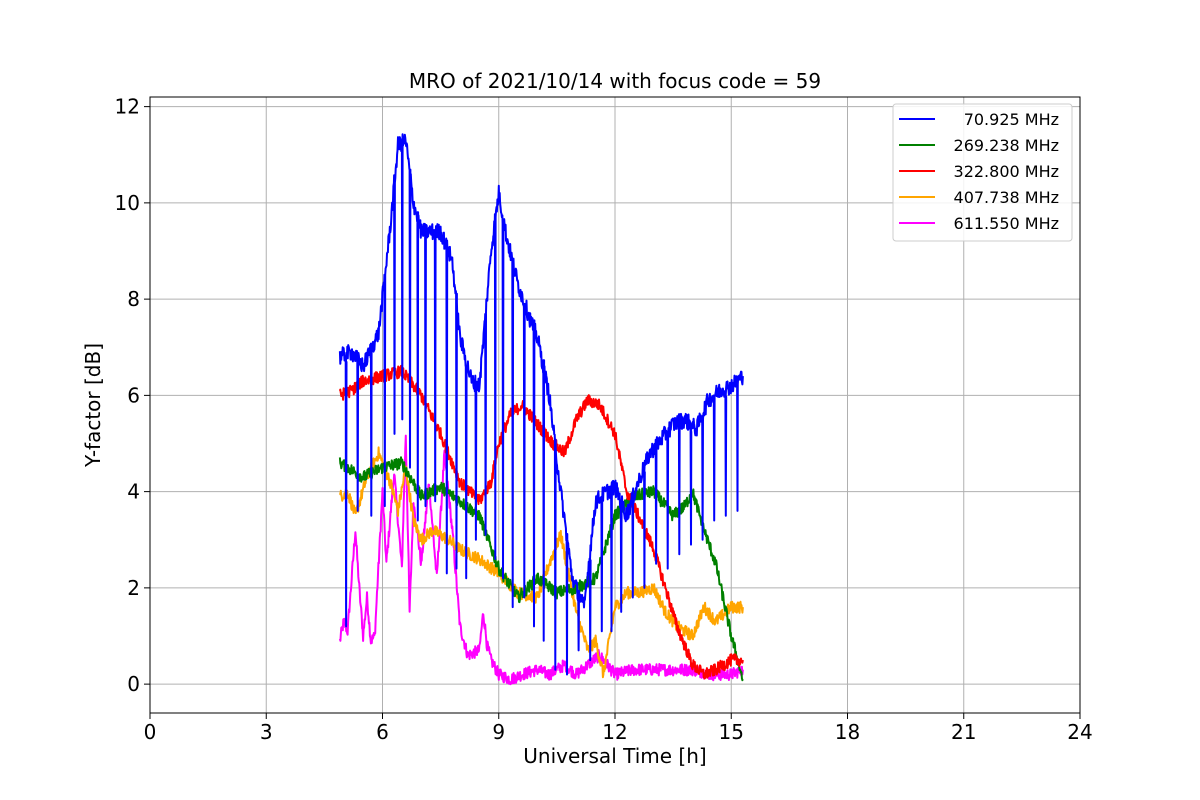  I want to click on series-line-611-550-mhz, so click(541, 560).